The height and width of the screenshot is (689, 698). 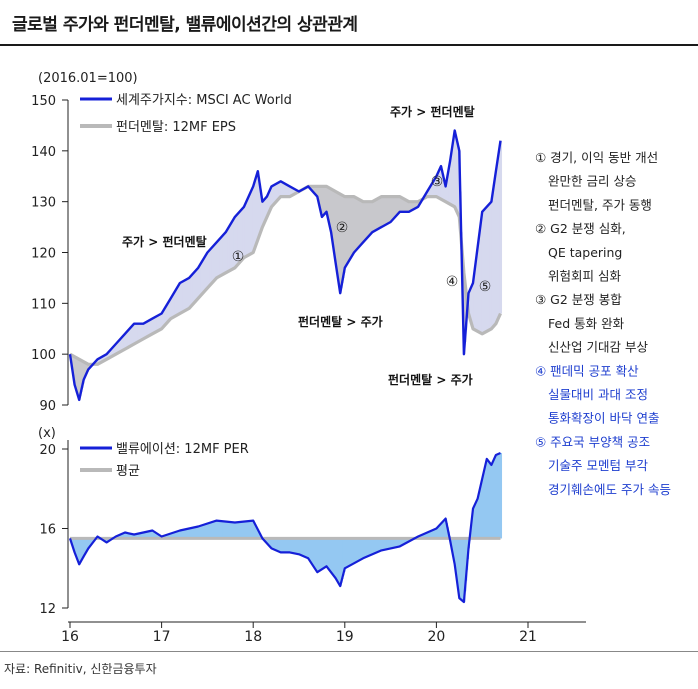 What do you see at coordinates (162, 637) in the screenshot?
I see `x-tick: 17` at bounding box center [162, 637].